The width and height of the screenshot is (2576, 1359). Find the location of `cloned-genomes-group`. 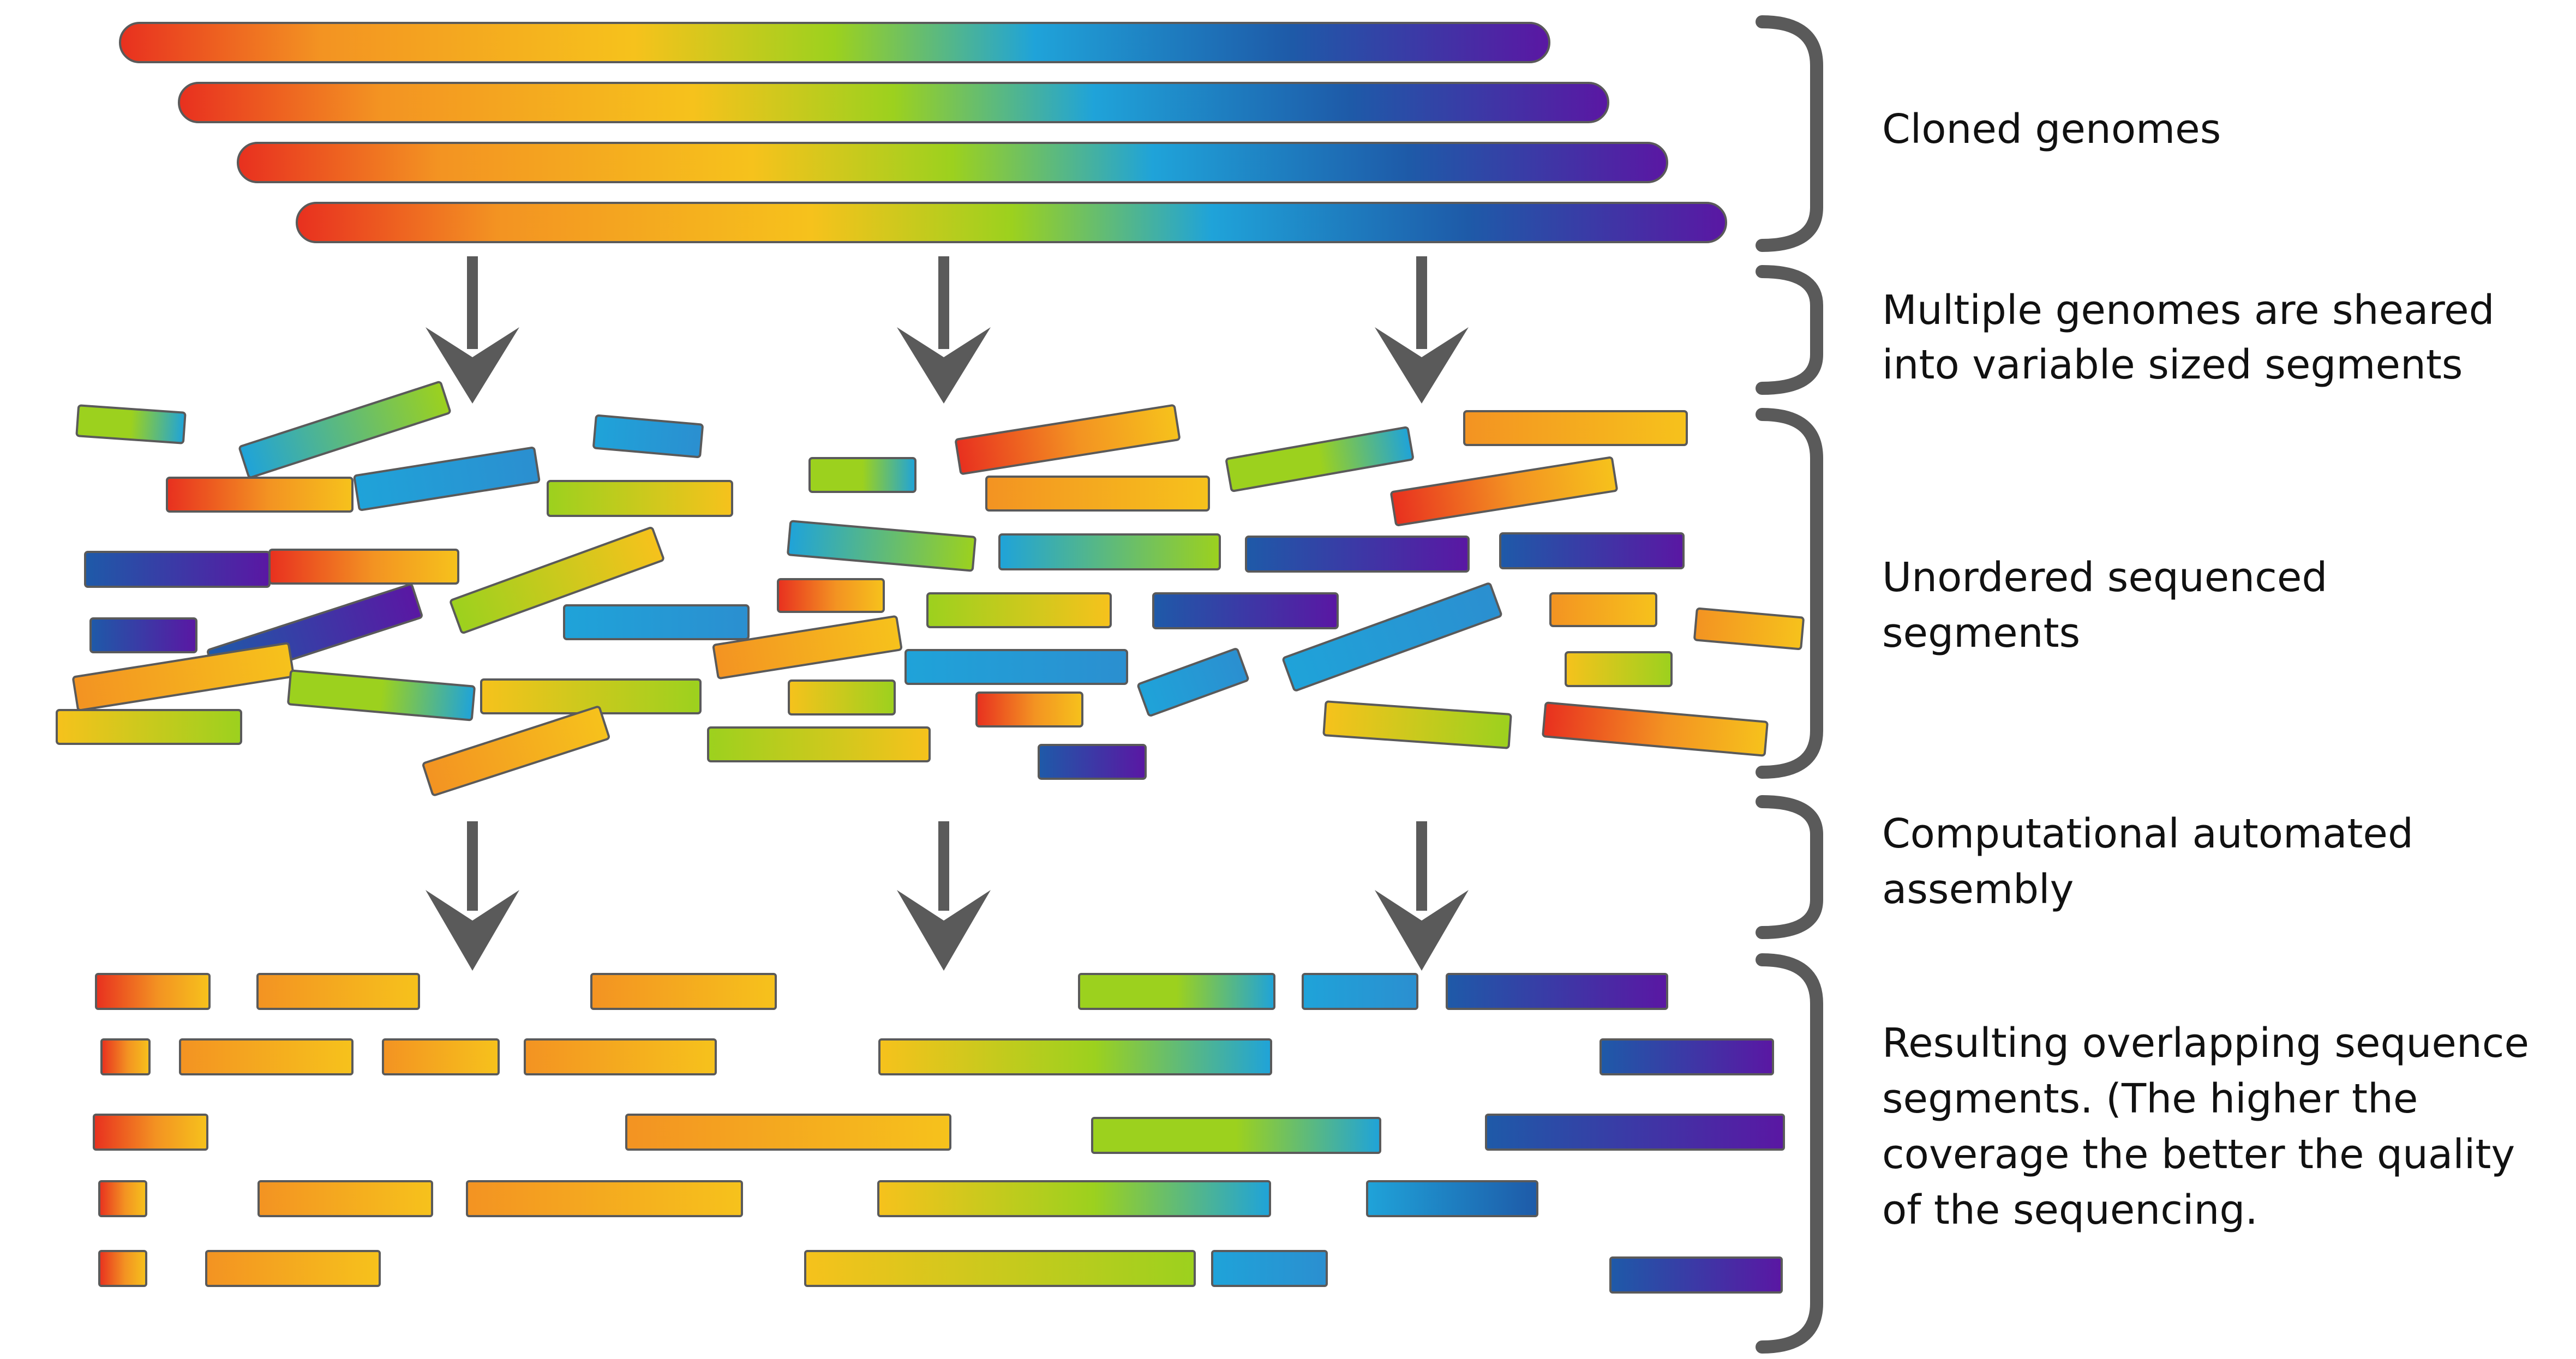

cloned-genomes-group is located at coordinates (923, 132).